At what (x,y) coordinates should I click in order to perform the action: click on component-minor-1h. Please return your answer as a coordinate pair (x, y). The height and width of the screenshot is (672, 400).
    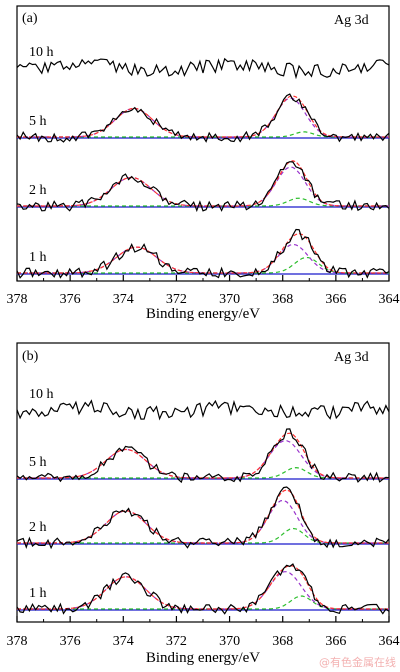
    Looking at the image, I should click on (203, 602).